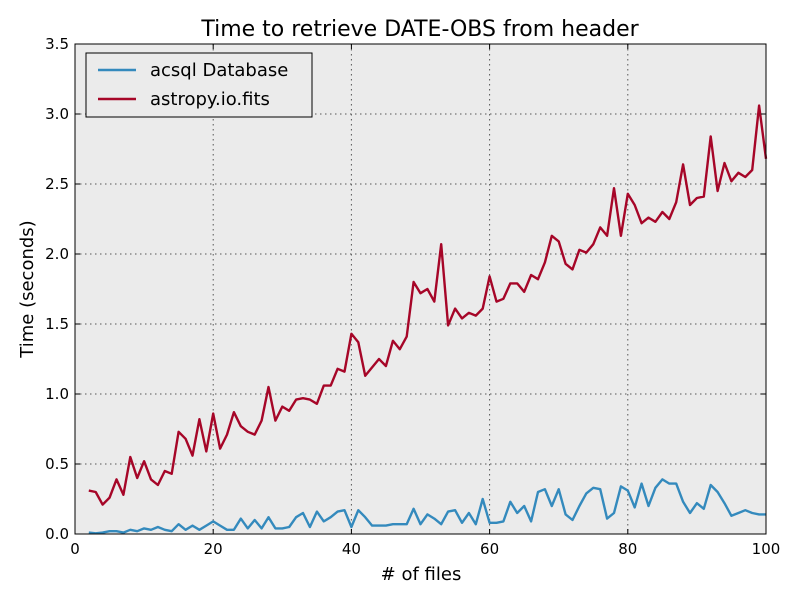 Image resolution: width=800 pixels, height=600 pixels. What do you see at coordinates (57, 324) in the screenshot?
I see `y-tick-label: 1.5` at bounding box center [57, 324].